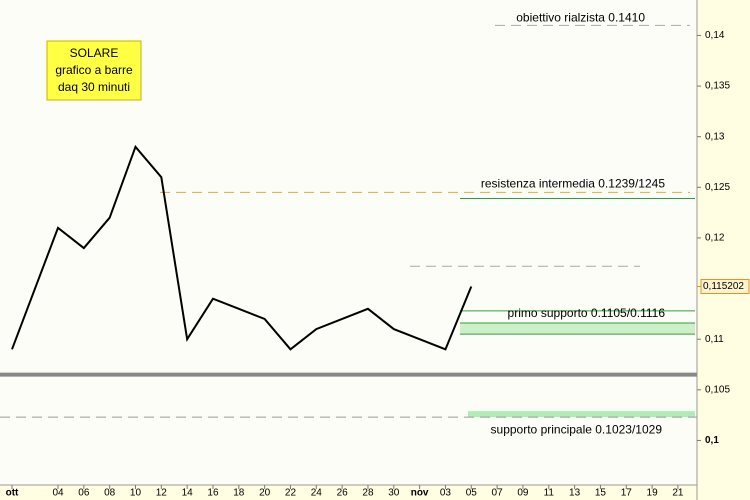 The height and width of the screenshot is (500, 750). I want to click on x-tick-label: 09, so click(523, 493).